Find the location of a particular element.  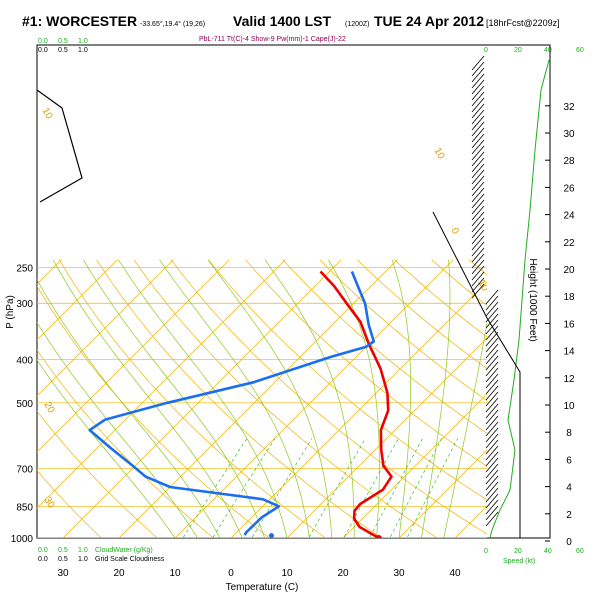

temperature-tick: 10 is located at coordinates (175, 573).